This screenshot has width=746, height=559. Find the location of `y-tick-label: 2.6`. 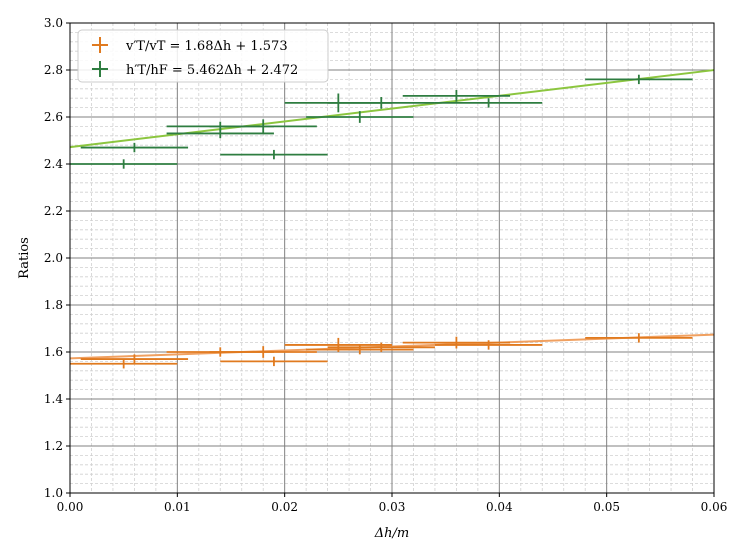

y-tick-label: 2.6 is located at coordinates (53, 117).